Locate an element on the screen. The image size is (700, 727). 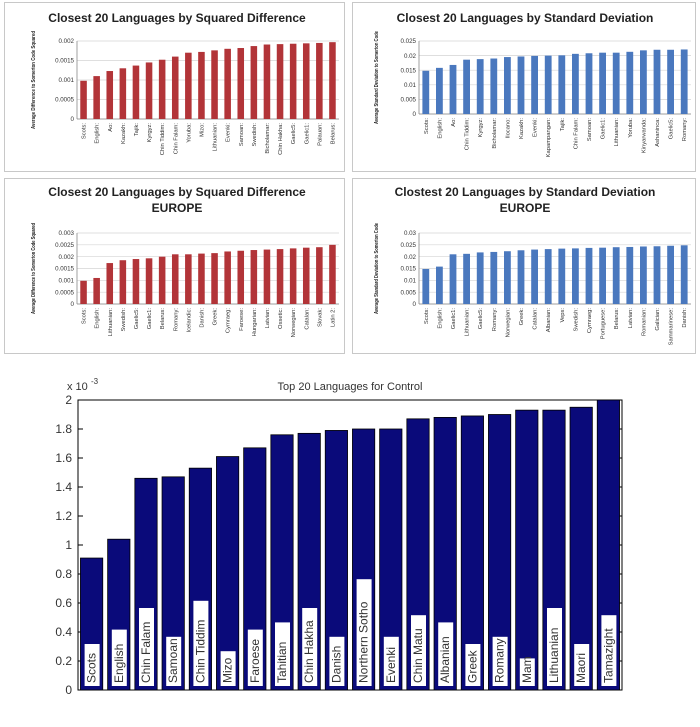
x-tick: Kyrgyz: is located at coordinates (150, 133).